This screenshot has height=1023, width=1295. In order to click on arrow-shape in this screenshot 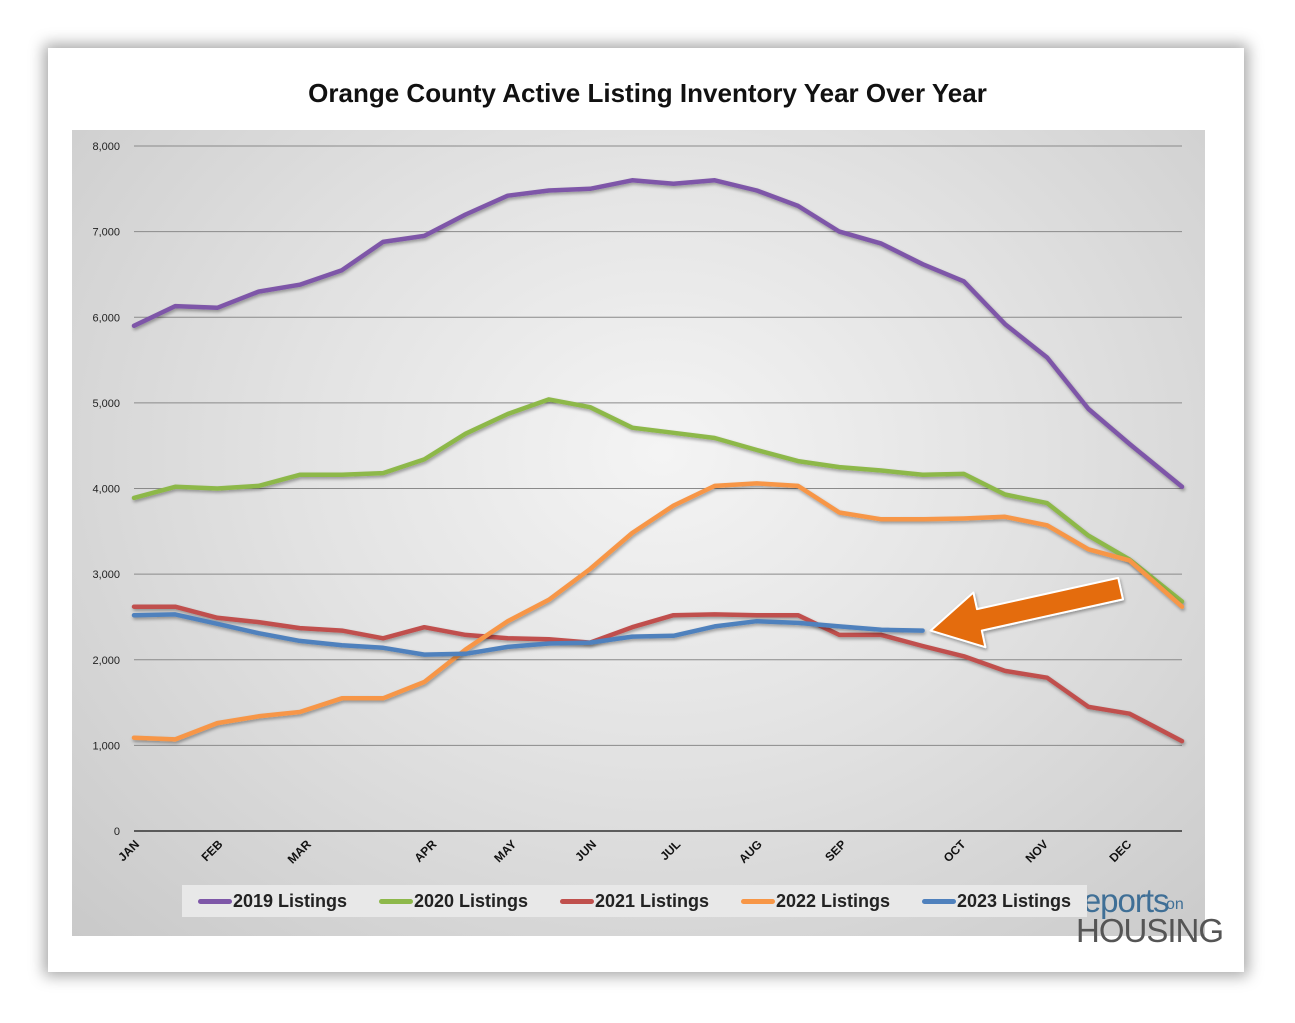, I will do `click(1026, 612)`.